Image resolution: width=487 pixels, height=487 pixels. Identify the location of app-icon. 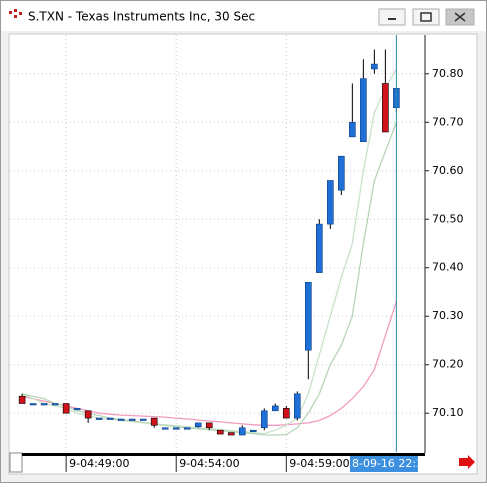
(15, 13).